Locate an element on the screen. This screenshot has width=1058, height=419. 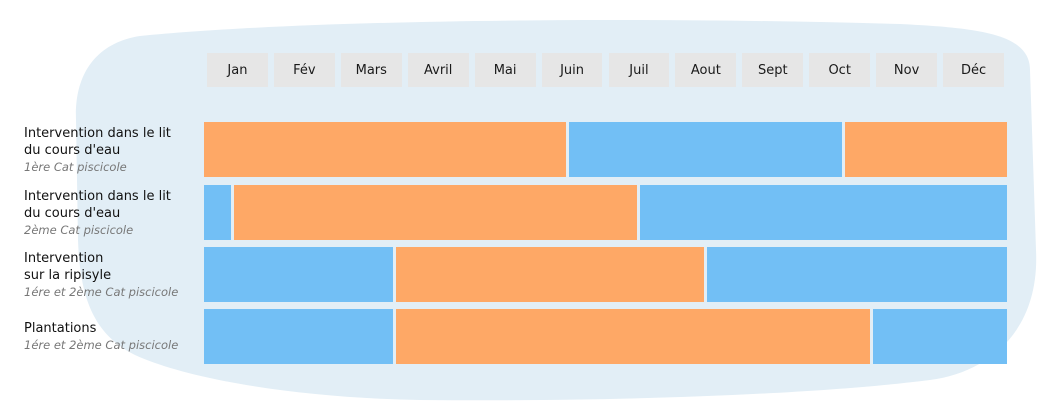
month-header-10: Oct is located at coordinates (840, 70).